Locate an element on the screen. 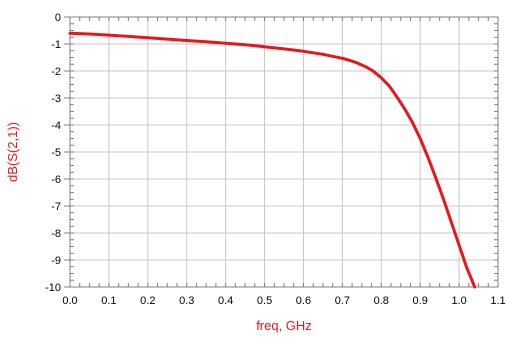  y-tick-label: -3 is located at coordinates (56, 99).